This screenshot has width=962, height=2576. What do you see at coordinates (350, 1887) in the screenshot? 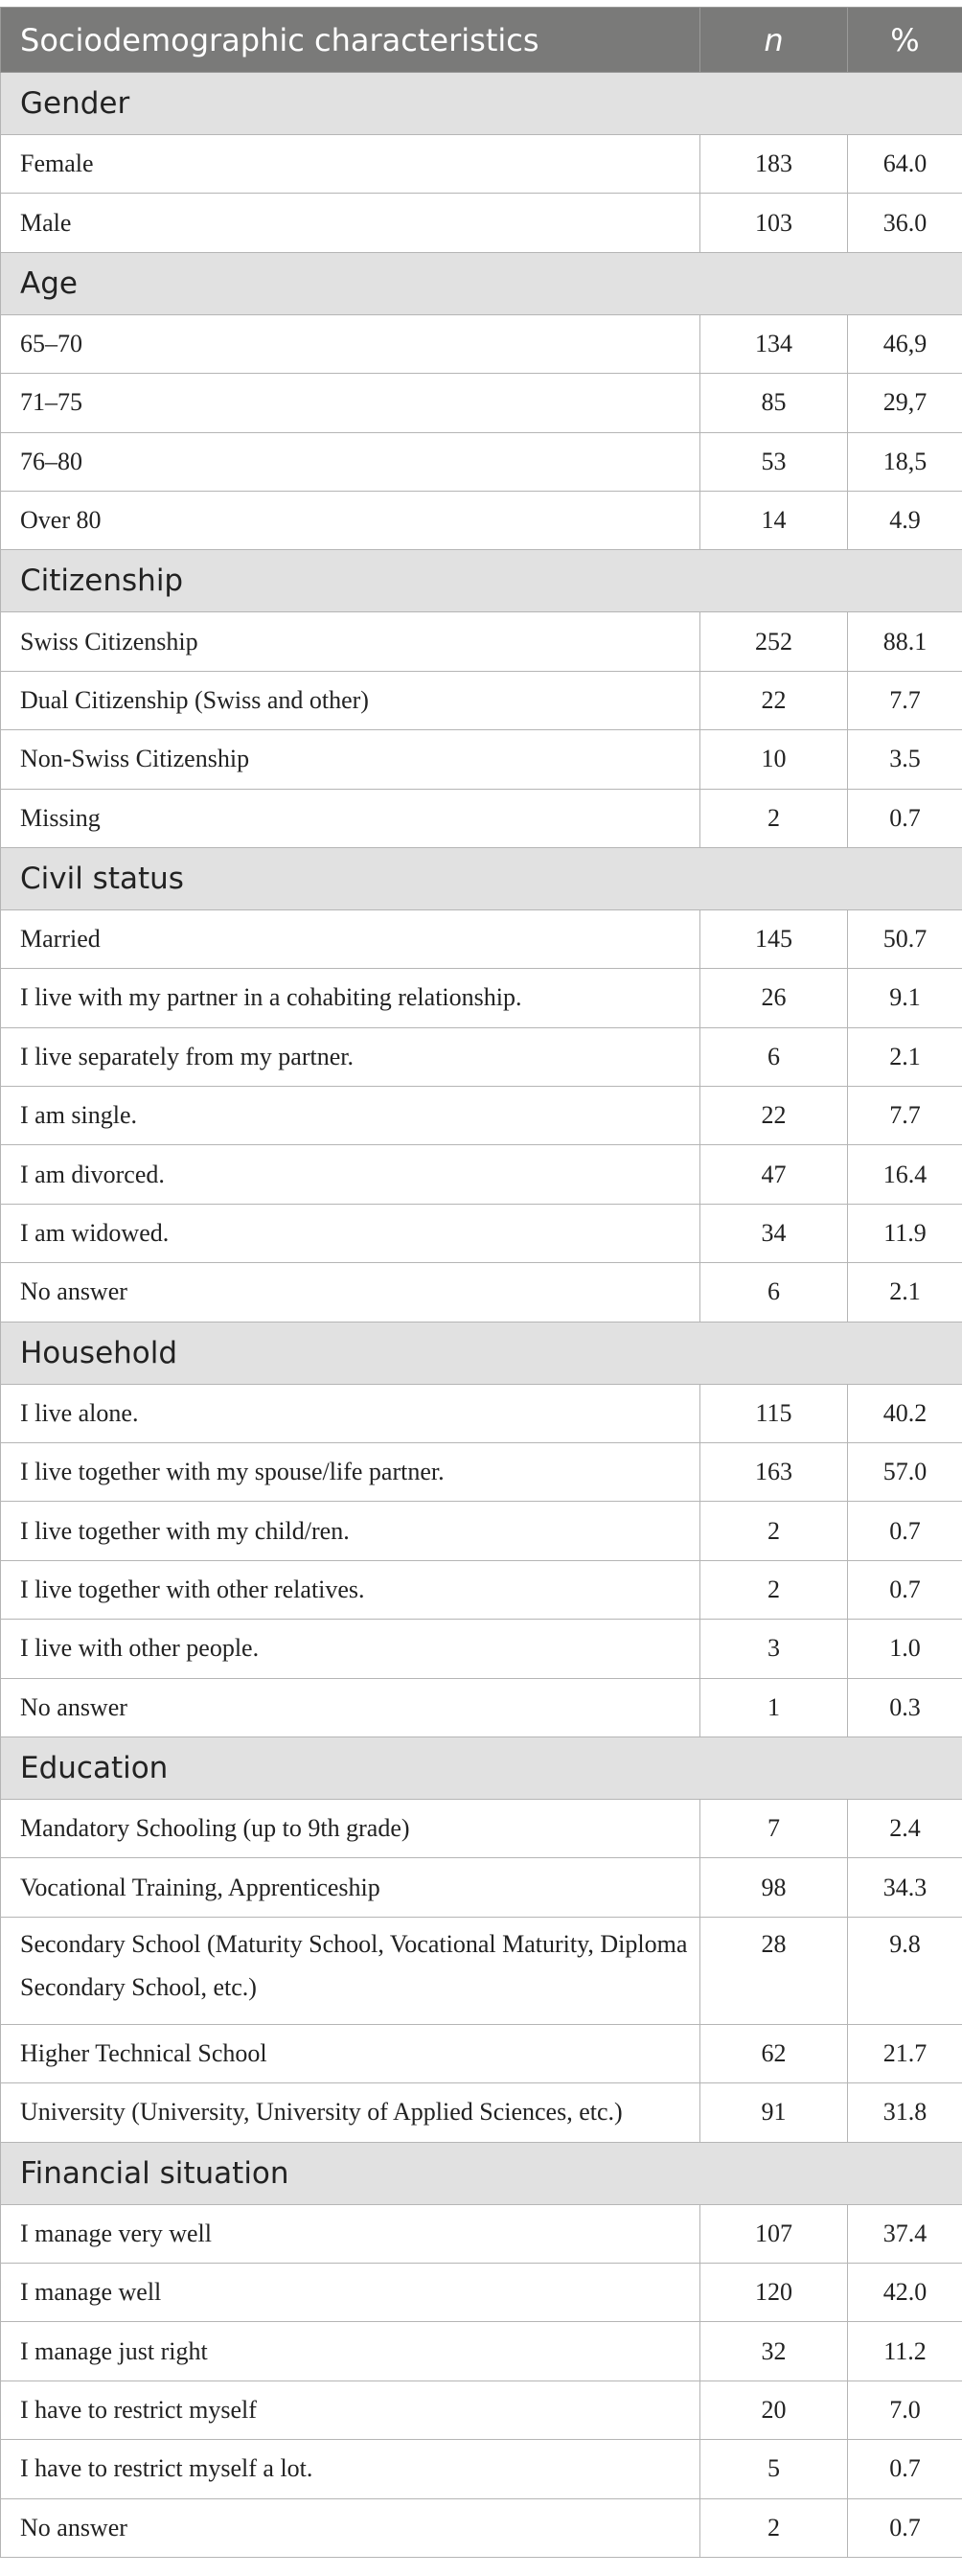
I see `row-label: Vocational Training, Apprenticeship` at bounding box center [350, 1887].